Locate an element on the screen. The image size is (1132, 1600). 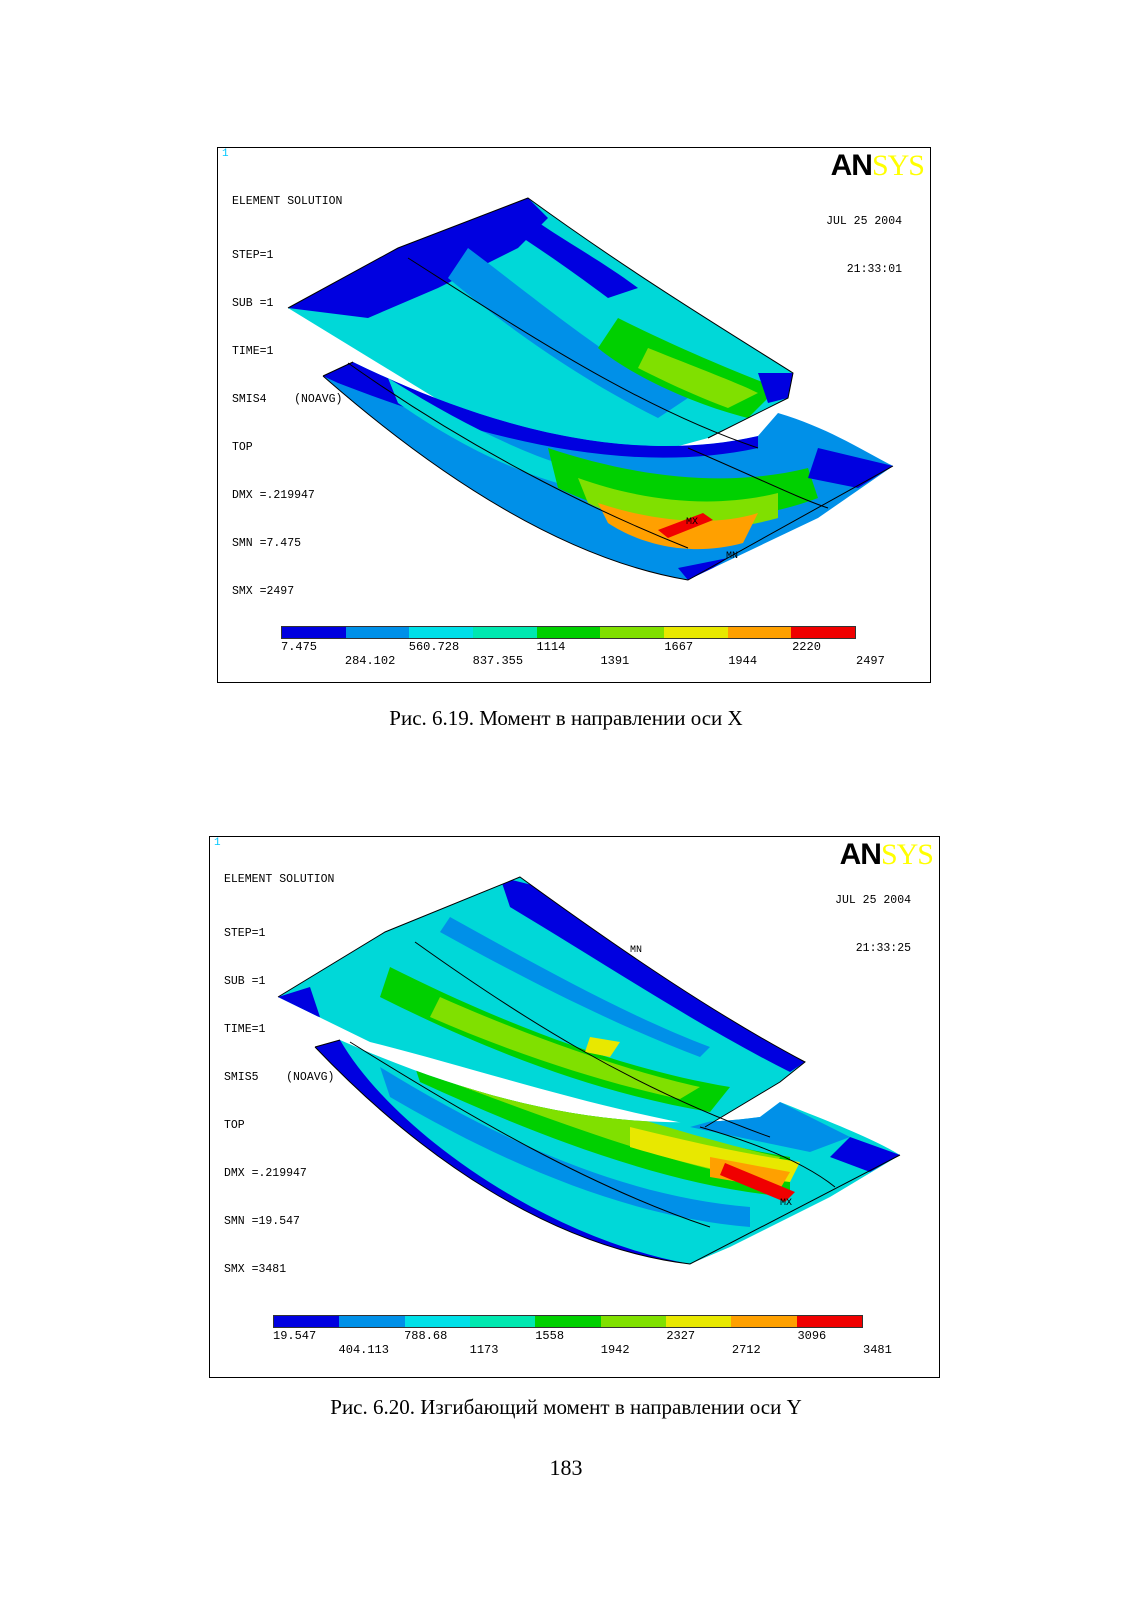
info-smn: SMN =7.475 is located at coordinates (267, 543).